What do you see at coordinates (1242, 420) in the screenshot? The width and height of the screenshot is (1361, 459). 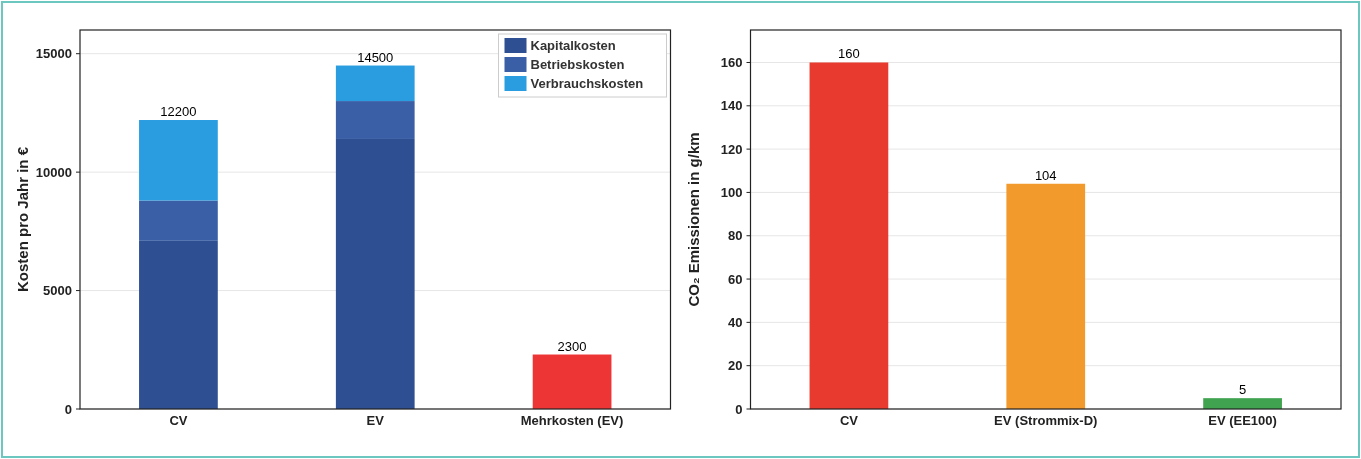 I see `x-tick-label: EV (EE100)` at bounding box center [1242, 420].